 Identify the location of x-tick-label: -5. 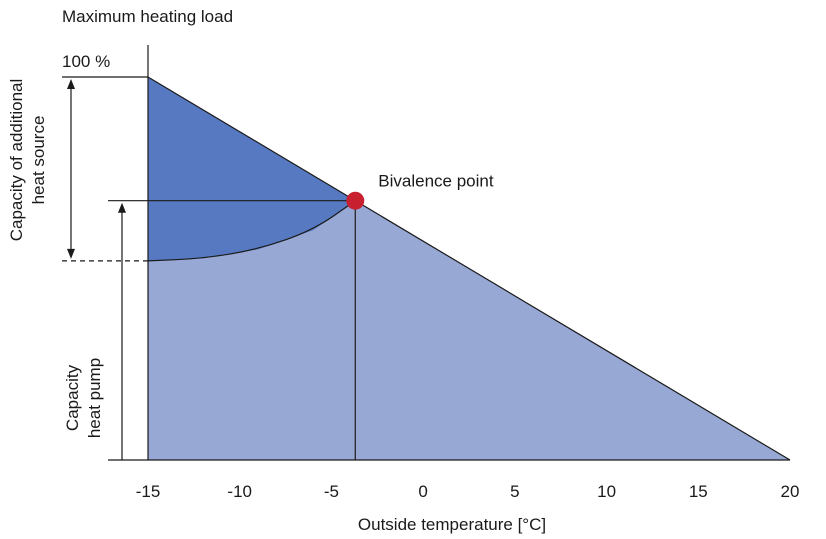
(331, 491).